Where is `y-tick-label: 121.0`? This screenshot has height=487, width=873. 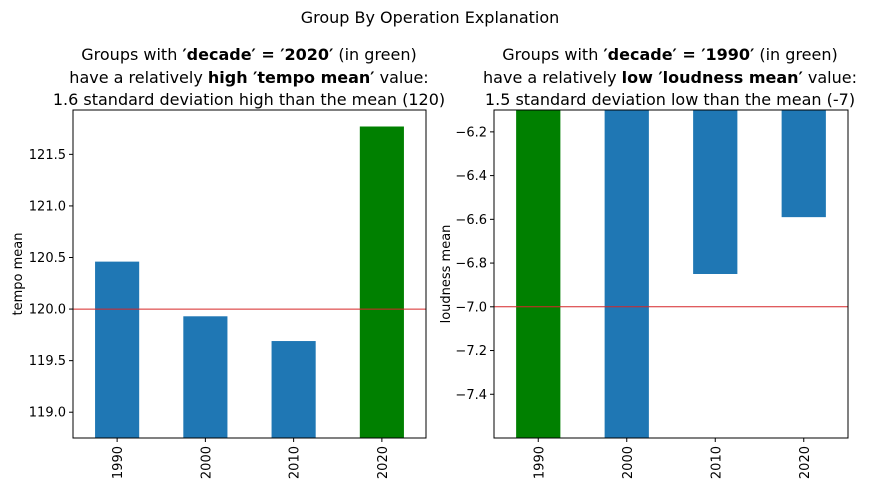 y-tick-label: 121.0 is located at coordinates (47, 206).